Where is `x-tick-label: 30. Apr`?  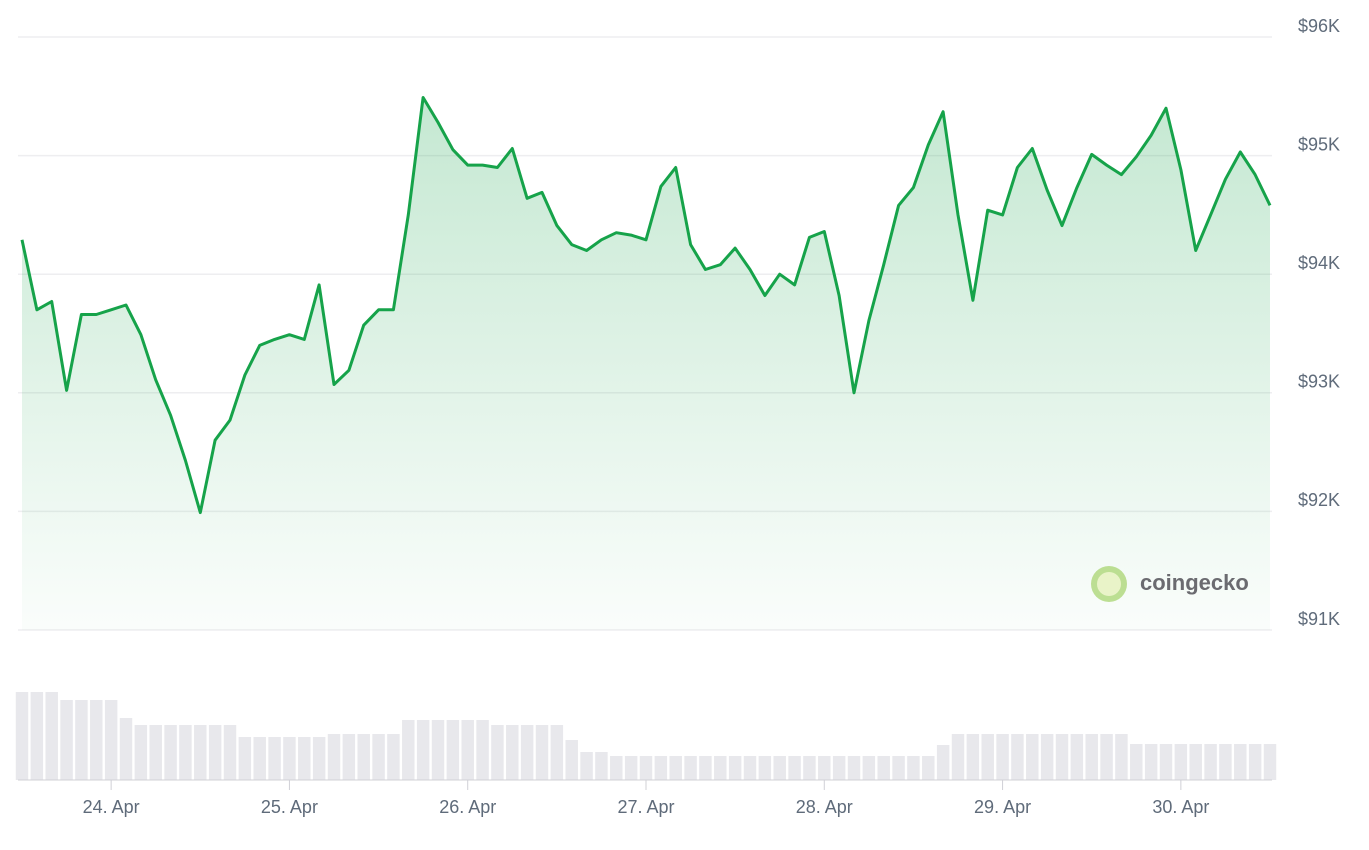 x-tick-label: 30. Apr is located at coordinates (1180, 807).